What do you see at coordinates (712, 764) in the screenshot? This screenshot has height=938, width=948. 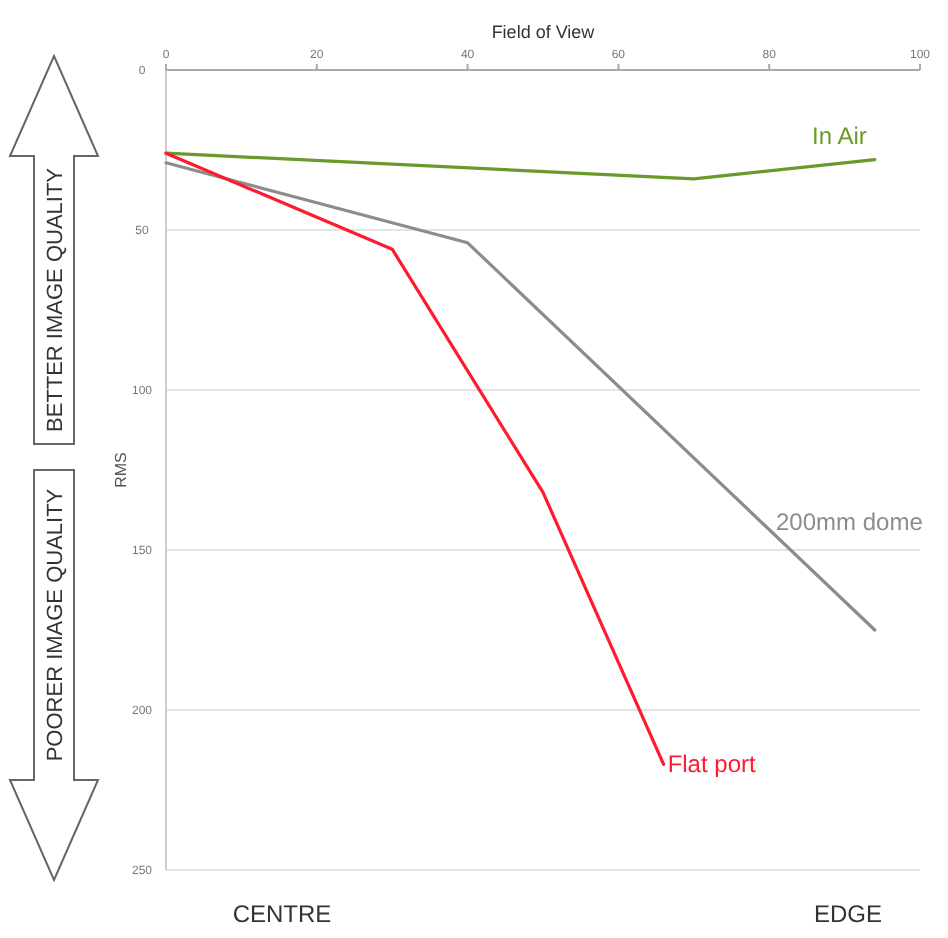 I see `series-label: Flat port` at bounding box center [712, 764].